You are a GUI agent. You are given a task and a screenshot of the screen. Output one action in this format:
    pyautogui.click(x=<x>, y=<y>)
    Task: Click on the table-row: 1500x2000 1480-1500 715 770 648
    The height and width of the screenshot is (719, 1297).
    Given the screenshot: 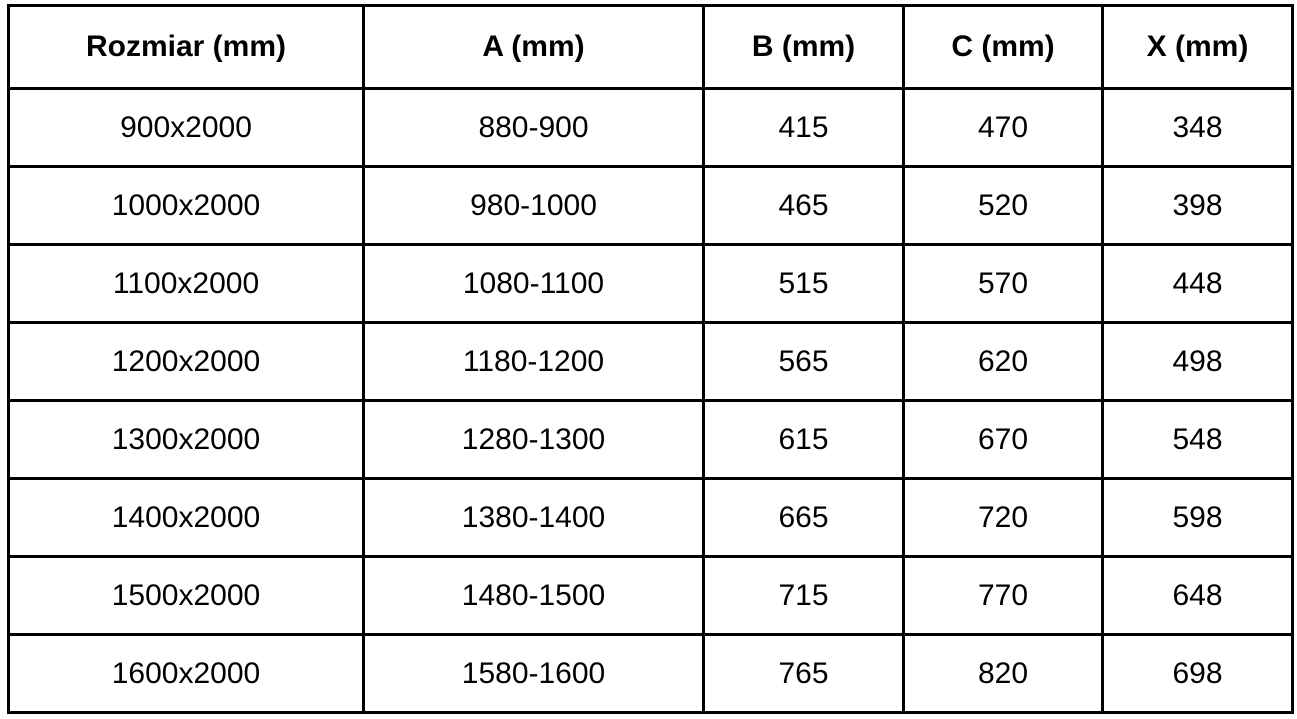 What is the action you would take?
    pyautogui.click(x=650, y=595)
    